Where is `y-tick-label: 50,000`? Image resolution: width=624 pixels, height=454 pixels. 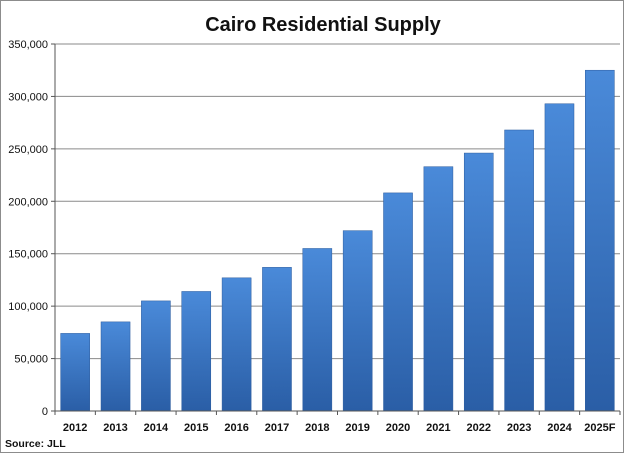
y-tick-label: 50,000 is located at coordinates (31, 360).